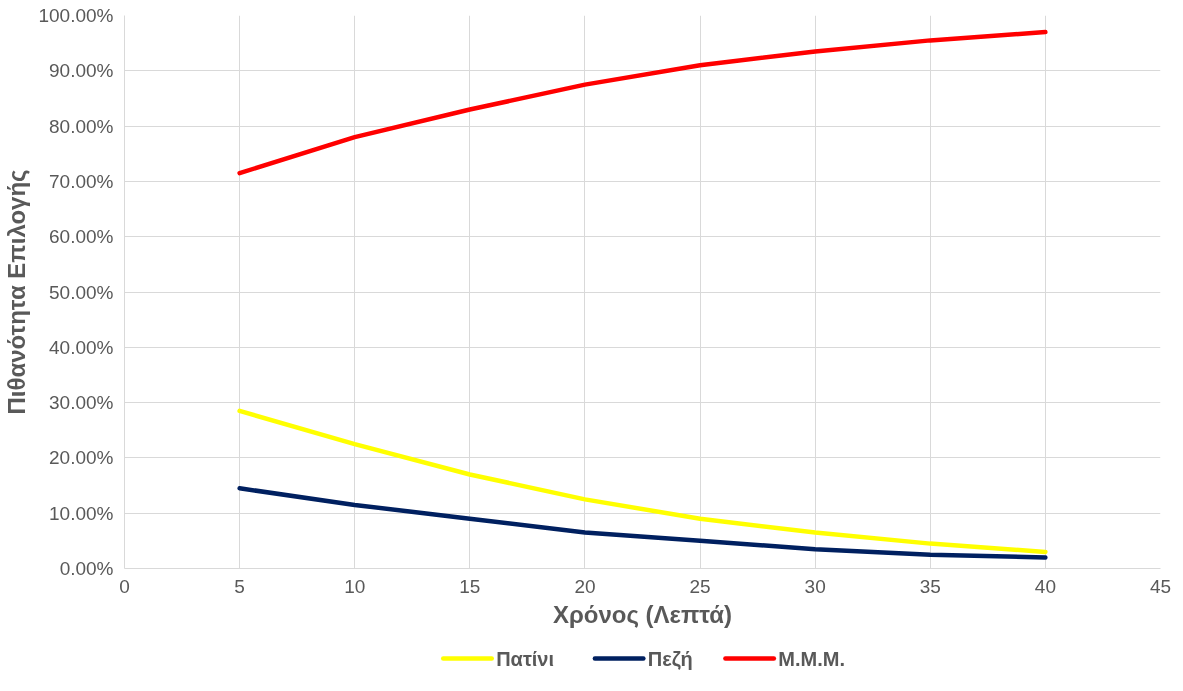  What do you see at coordinates (585, 586) in the screenshot?
I see `x-tick-label: 20` at bounding box center [585, 586].